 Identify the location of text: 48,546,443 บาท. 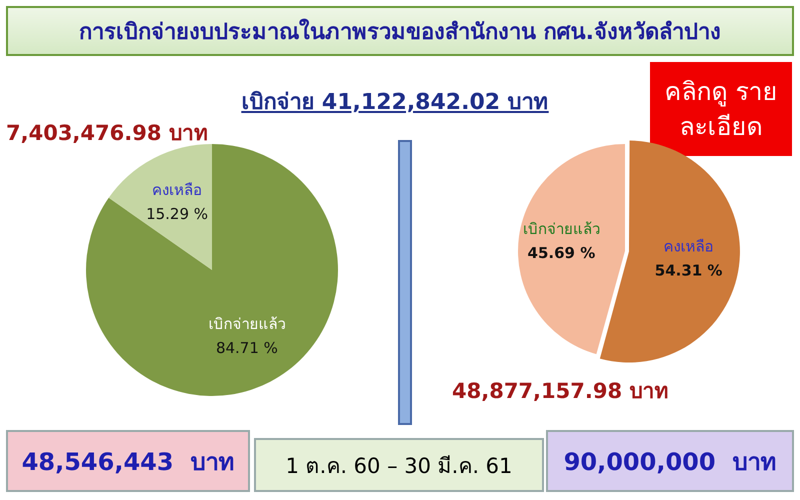
(128, 461).